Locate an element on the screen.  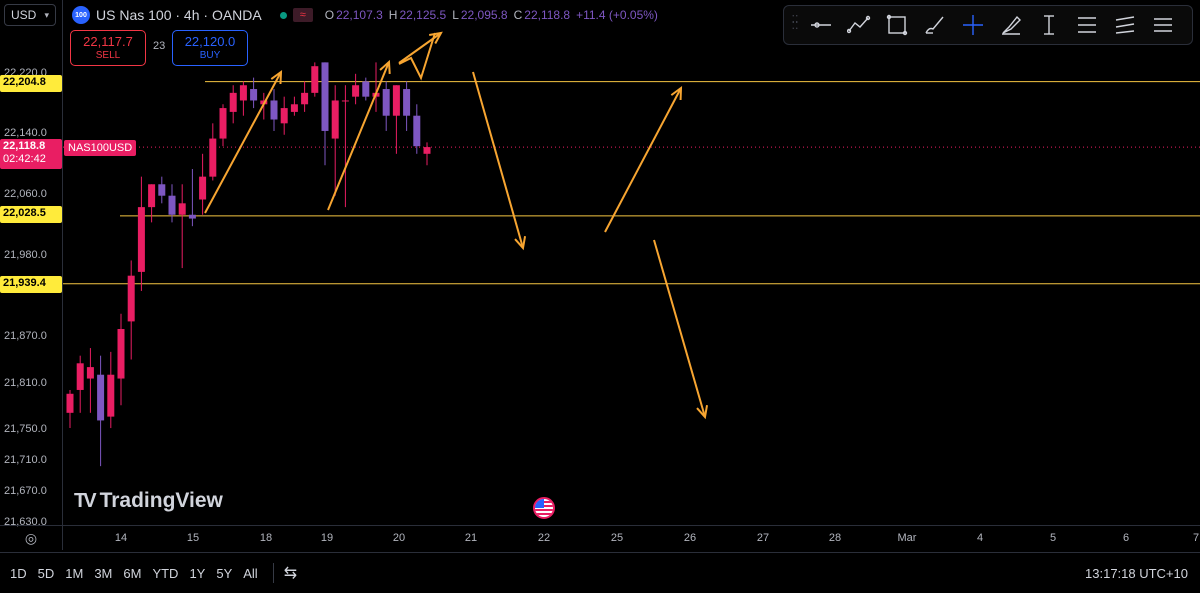
time-tick: 25 is located at coordinates (617, 538).